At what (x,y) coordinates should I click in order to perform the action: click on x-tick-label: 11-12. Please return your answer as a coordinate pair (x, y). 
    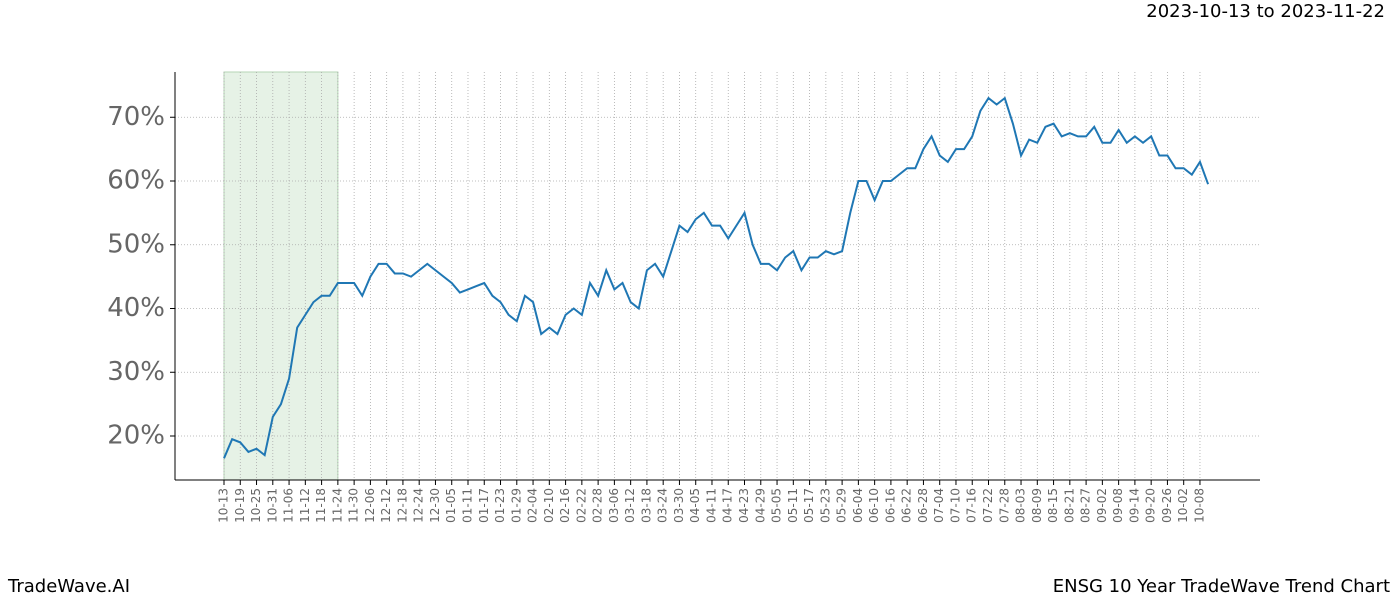
    Looking at the image, I should click on (305, 505).